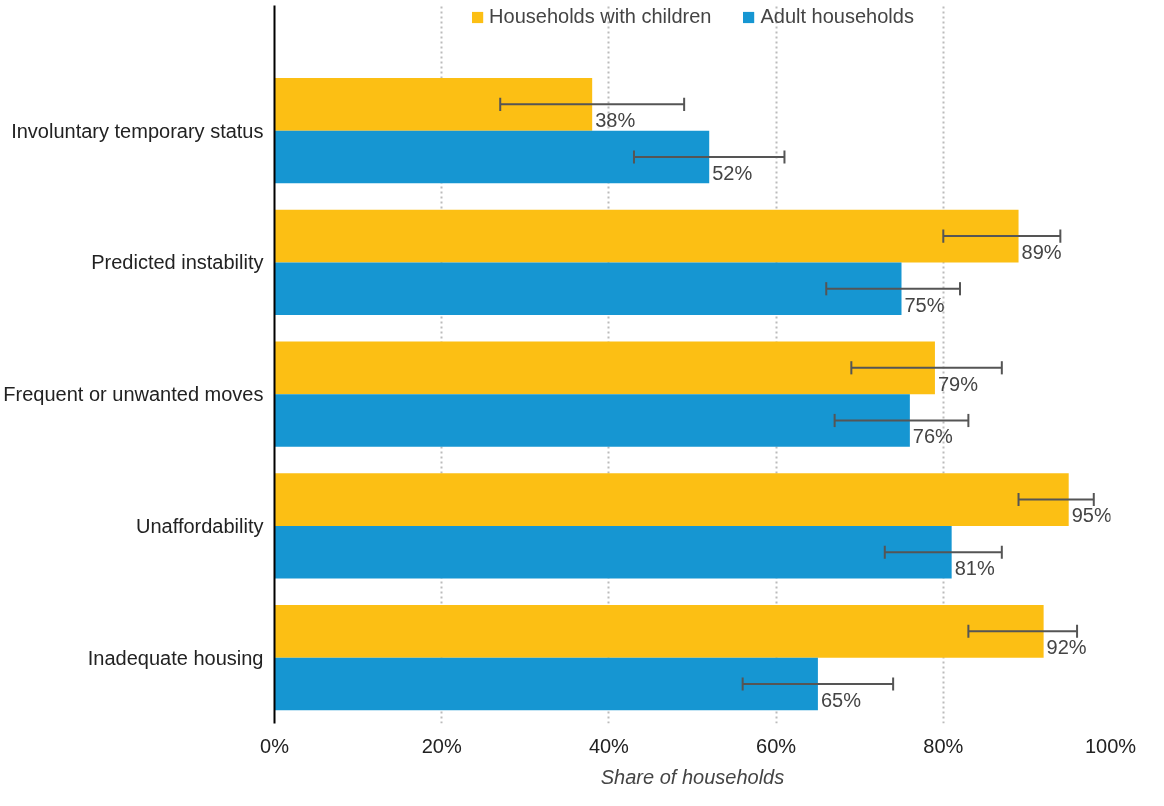 The height and width of the screenshot is (806, 1164). Describe the element at coordinates (837, 16) in the screenshot. I see `legend-label: Adult households` at that location.